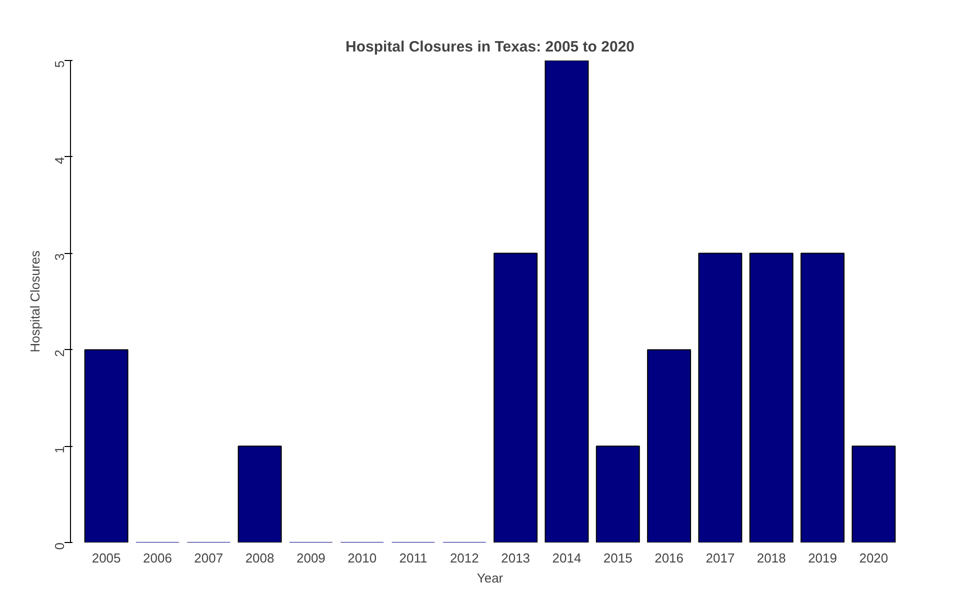  What do you see at coordinates (157, 558) in the screenshot?
I see `x-tick-label: 2006` at bounding box center [157, 558].